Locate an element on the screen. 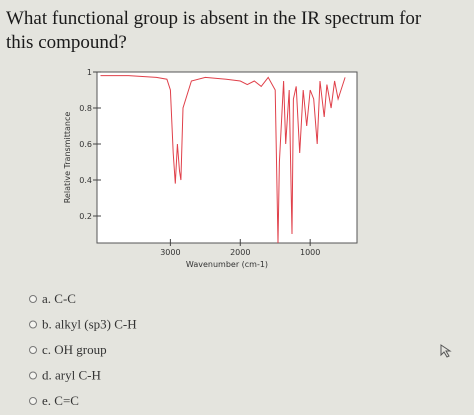 This screenshot has width=474, height=415. y-tick-label: 0.6 is located at coordinates (85, 144).